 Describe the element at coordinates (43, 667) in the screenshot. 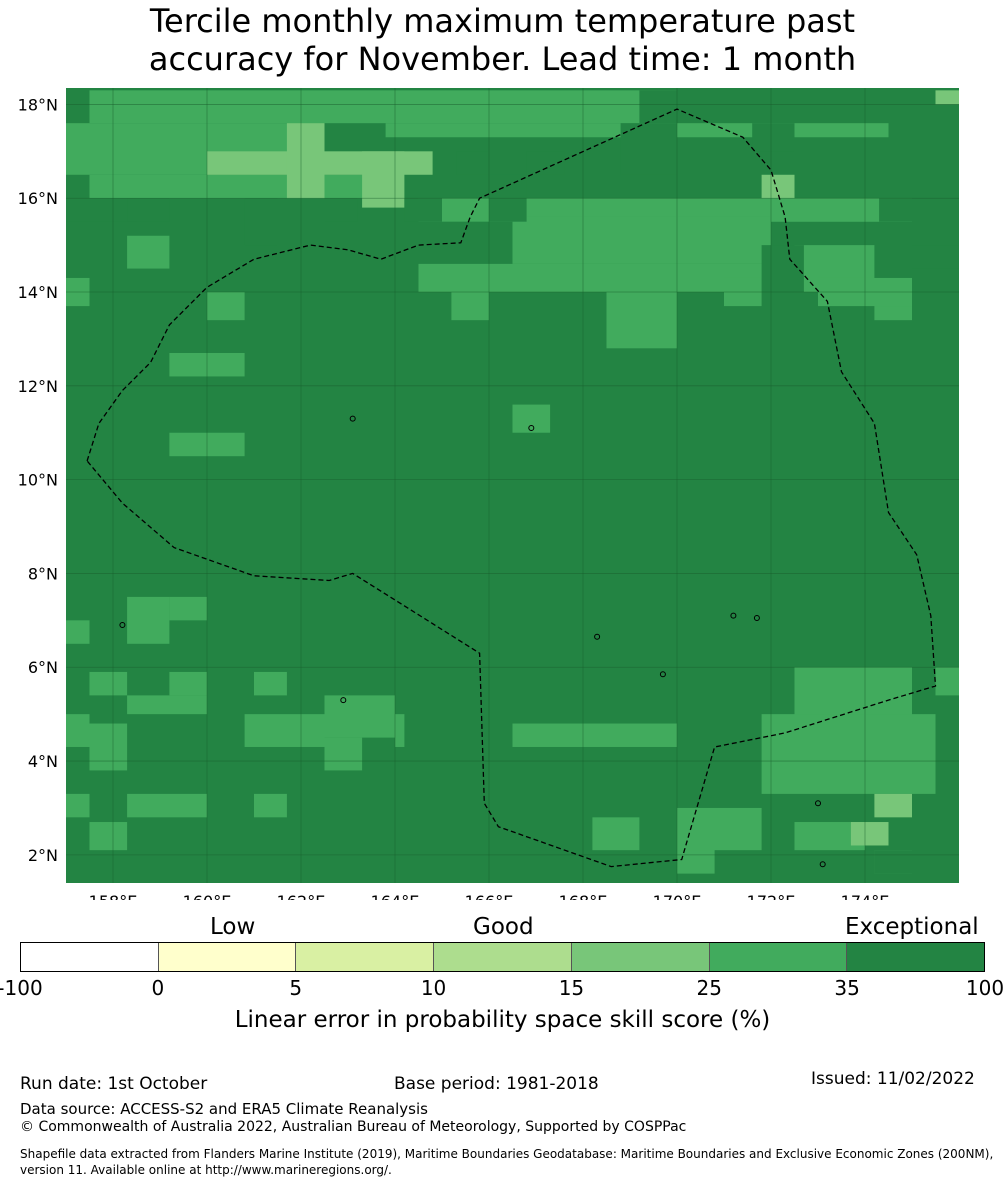

I see `latitude-label: 6°N` at that location.